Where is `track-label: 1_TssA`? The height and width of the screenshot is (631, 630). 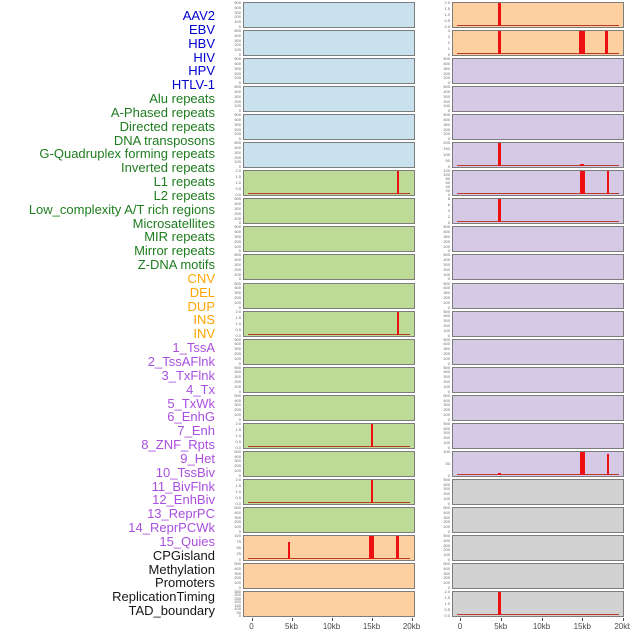 track-label: 1_TssA is located at coordinates (193, 348).